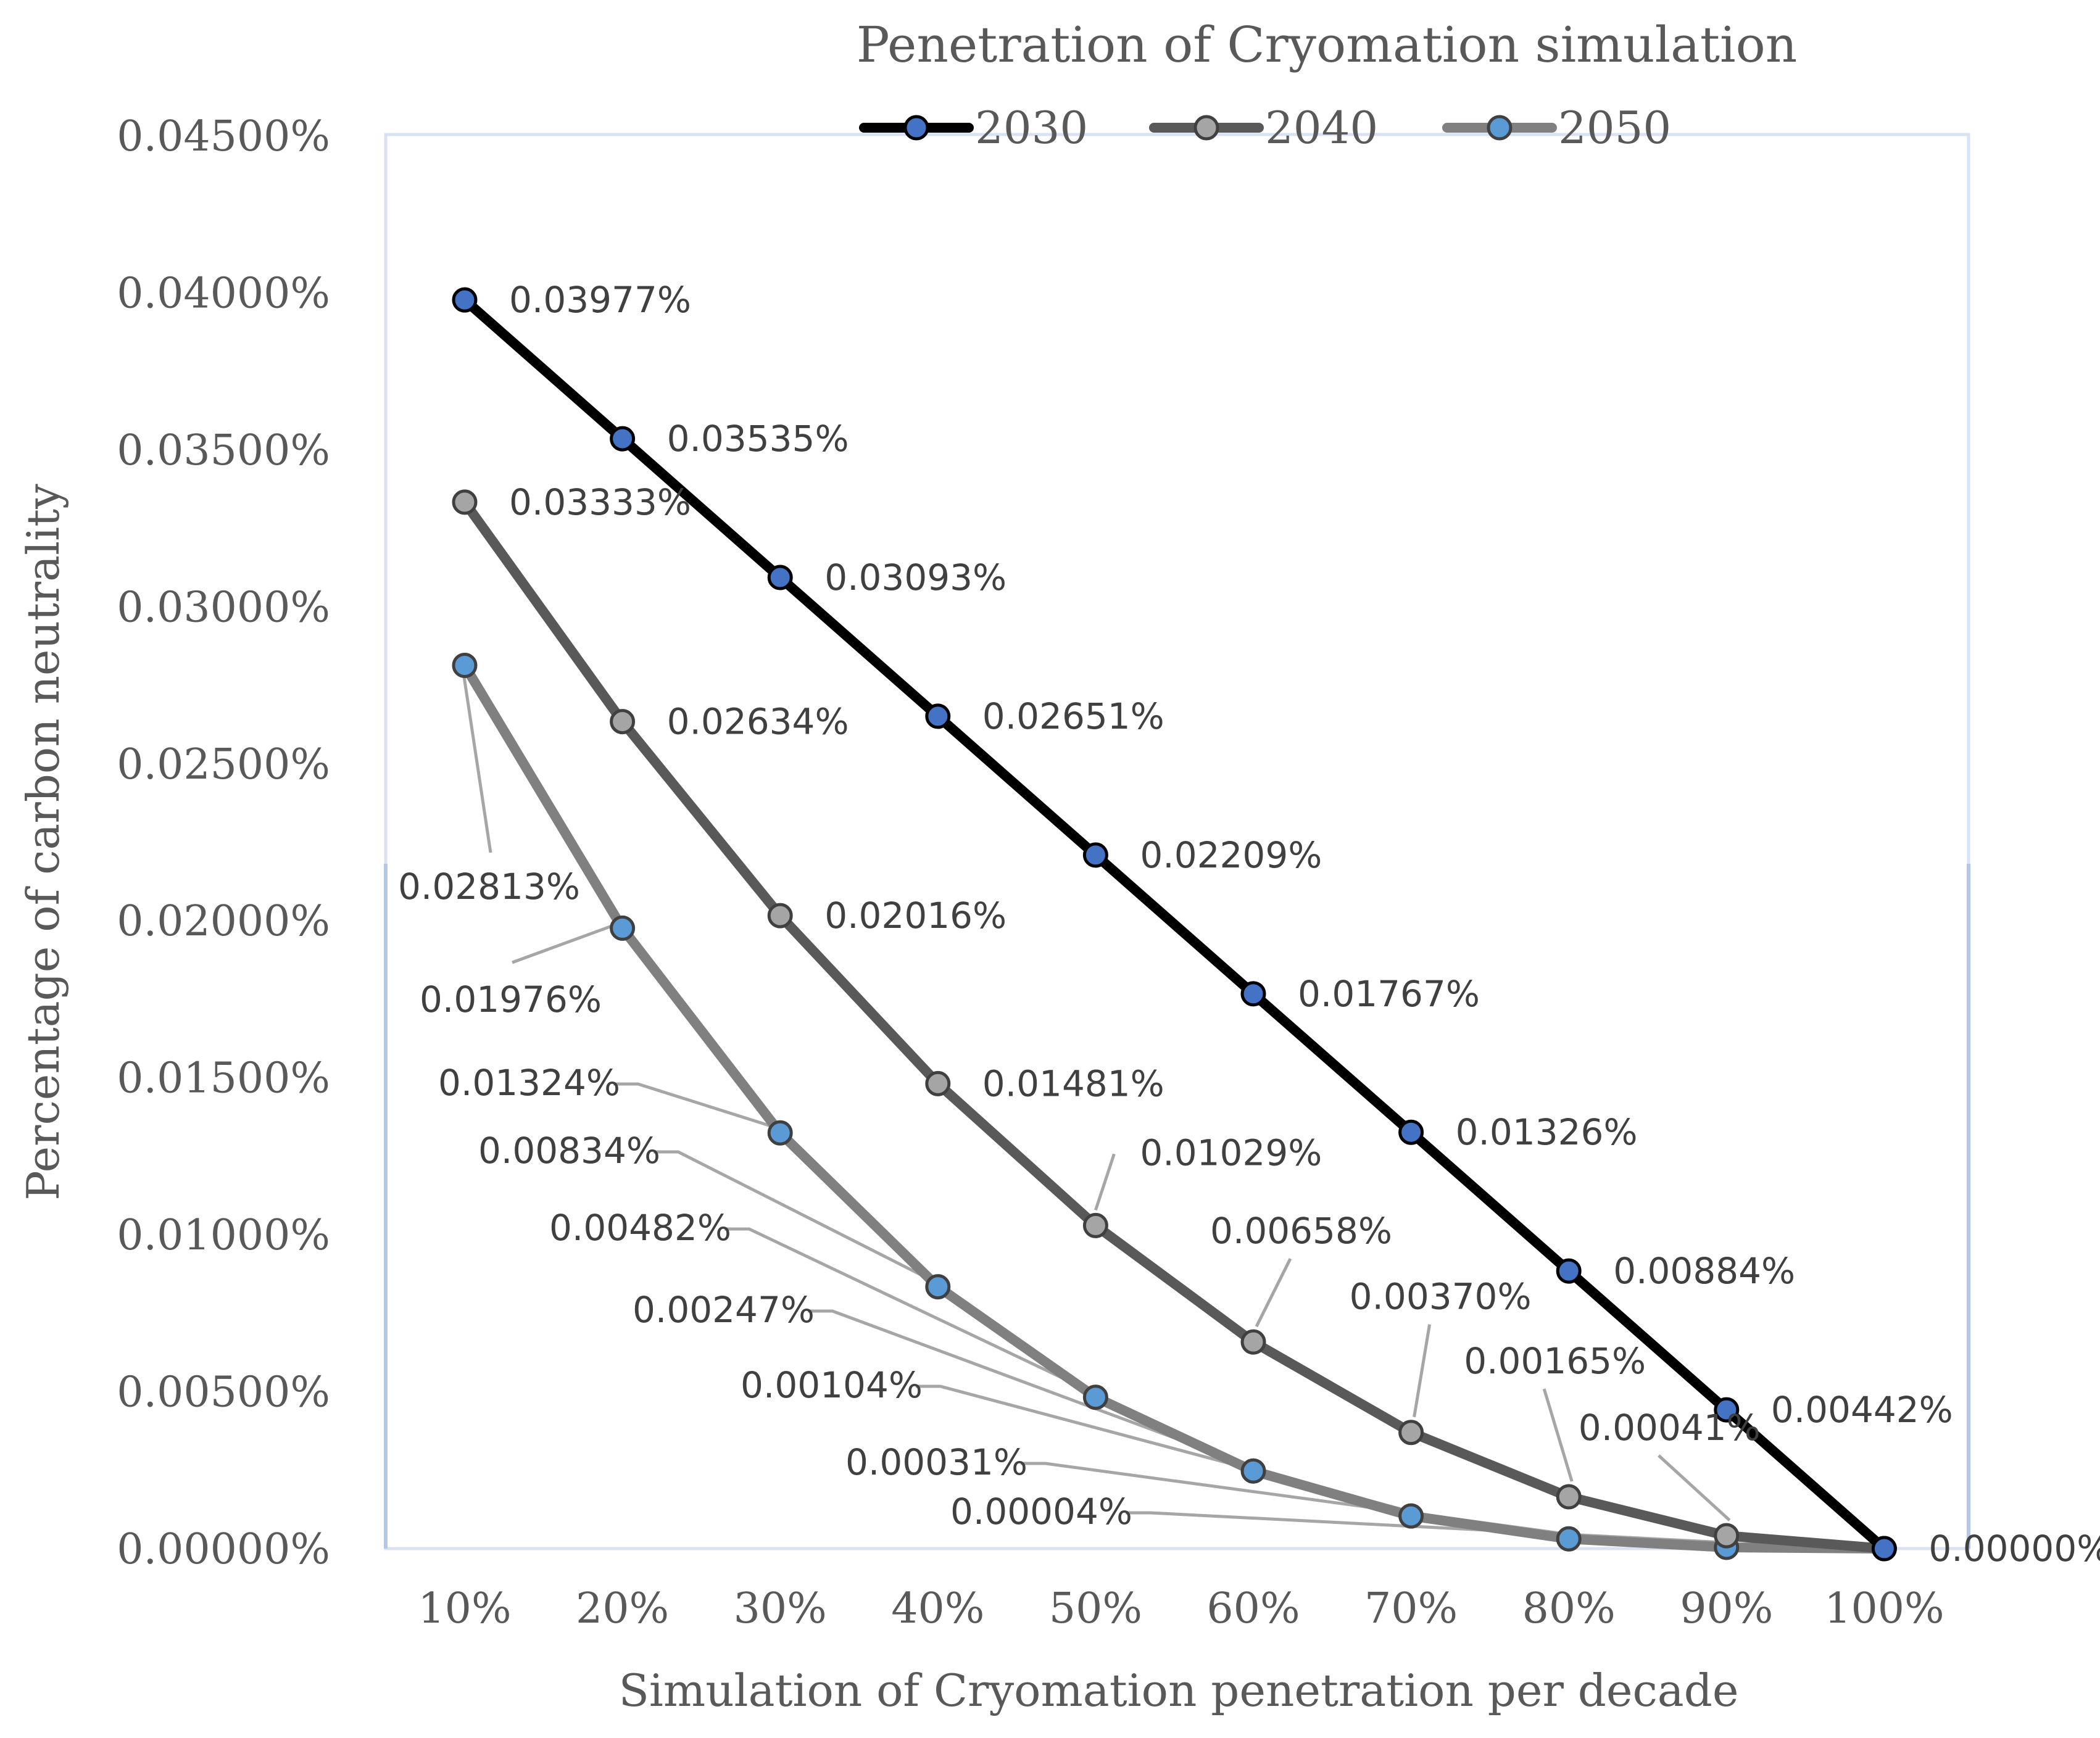 Image resolution: width=2100 pixels, height=1738 pixels. Describe the element at coordinates (724, 1310) in the screenshot. I see `data-label-2050-60%: 0.00247%` at that location.